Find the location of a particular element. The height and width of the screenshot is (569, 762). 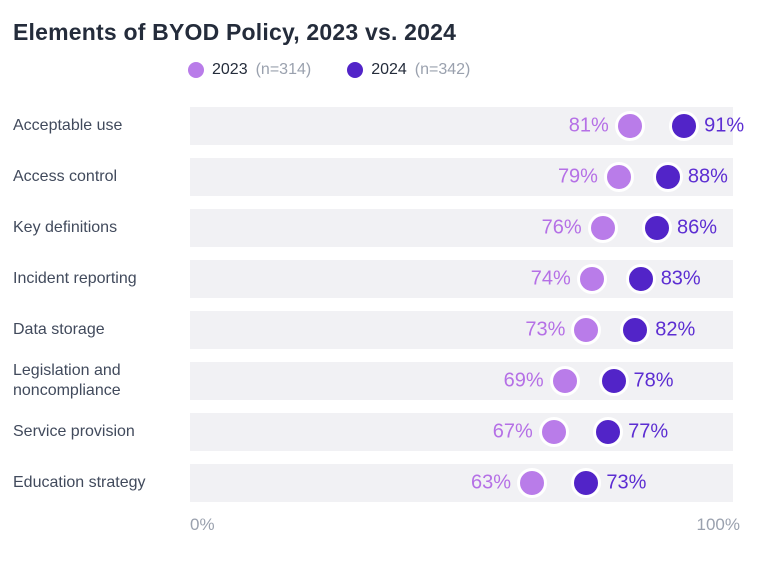

value-label-2023: 74% is located at coordinates (550, 278).